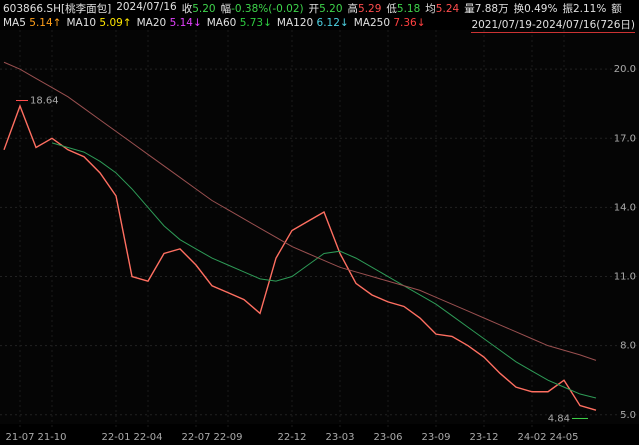 Image resolution: width=639 pixels, height=445 pixels. What do you see at coordinates (45, 23) in the screenshot?
I see `ma-value: 5.14↑` at bounding box center [45, 23].